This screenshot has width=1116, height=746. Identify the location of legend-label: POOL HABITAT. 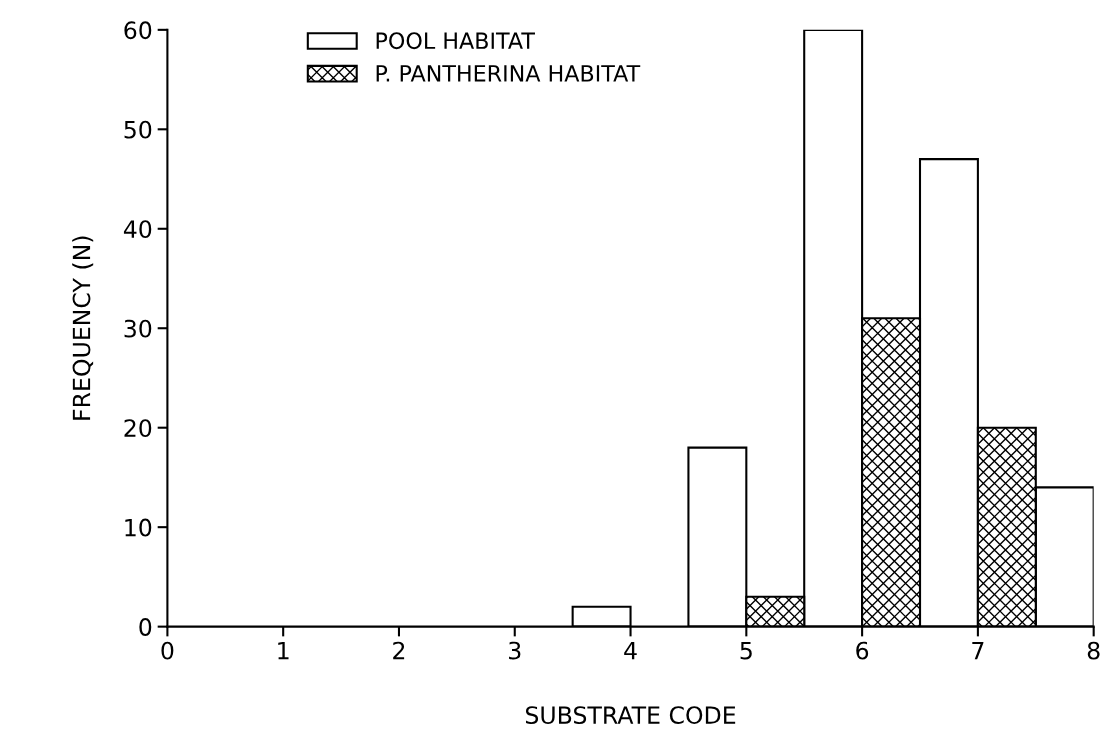
(455, 41).